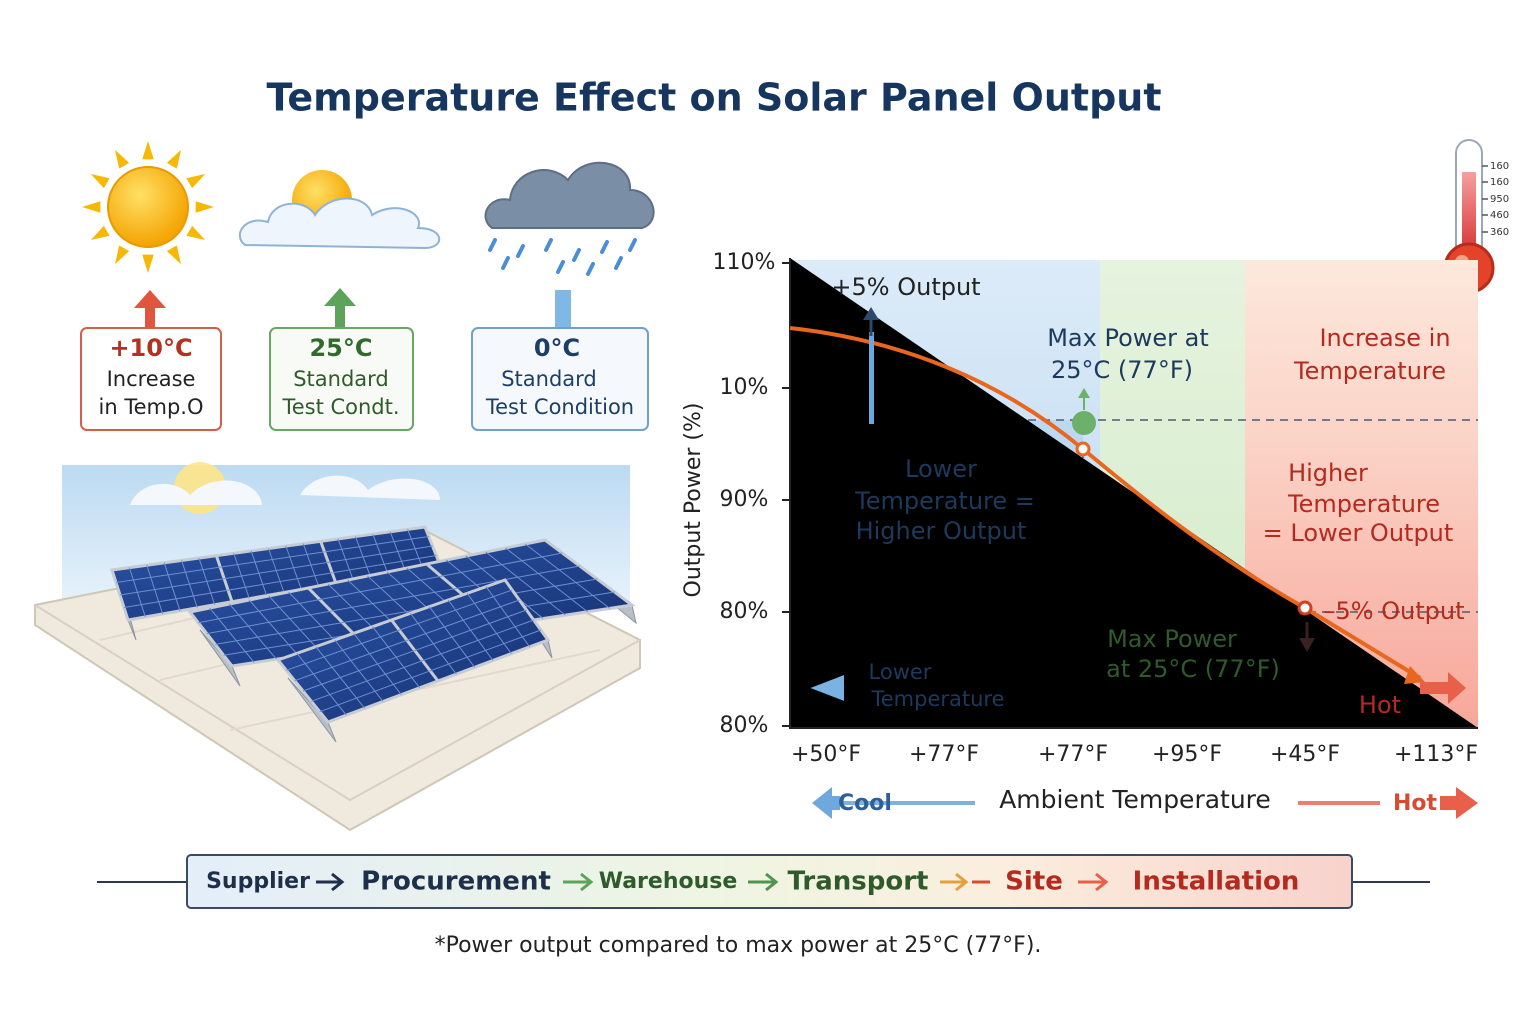 The height and width of the screenshot is (1028, 1536). Describe the element at coordinates (1328, 473) in the screenshot. I see `annotation: Higher` at that location.